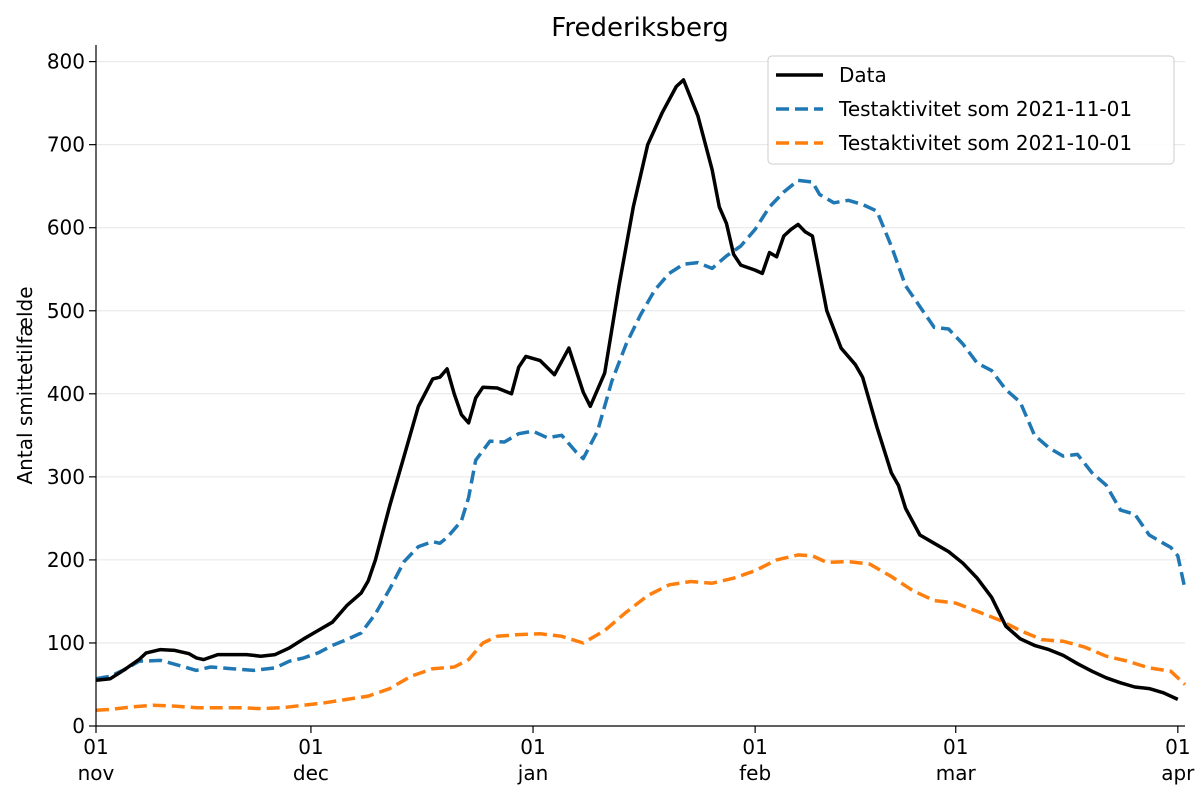 Image resolution: width=1200 pixels, height=800 pixels. I want to click on x-tick-month-label: nov, so click(96, 773).